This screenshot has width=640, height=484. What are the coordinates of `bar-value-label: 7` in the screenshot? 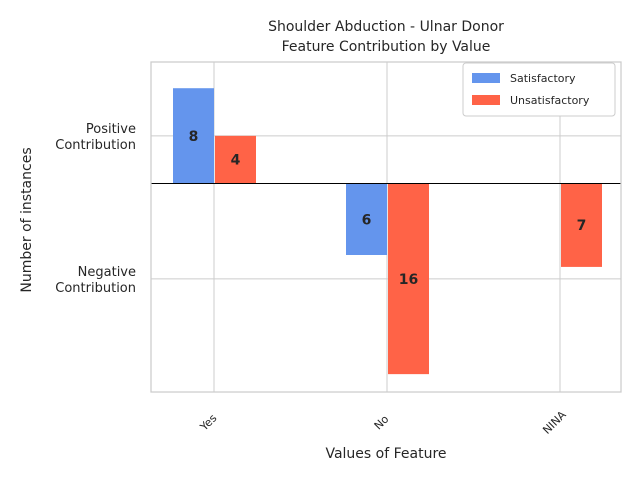 It's located at (582, 226).